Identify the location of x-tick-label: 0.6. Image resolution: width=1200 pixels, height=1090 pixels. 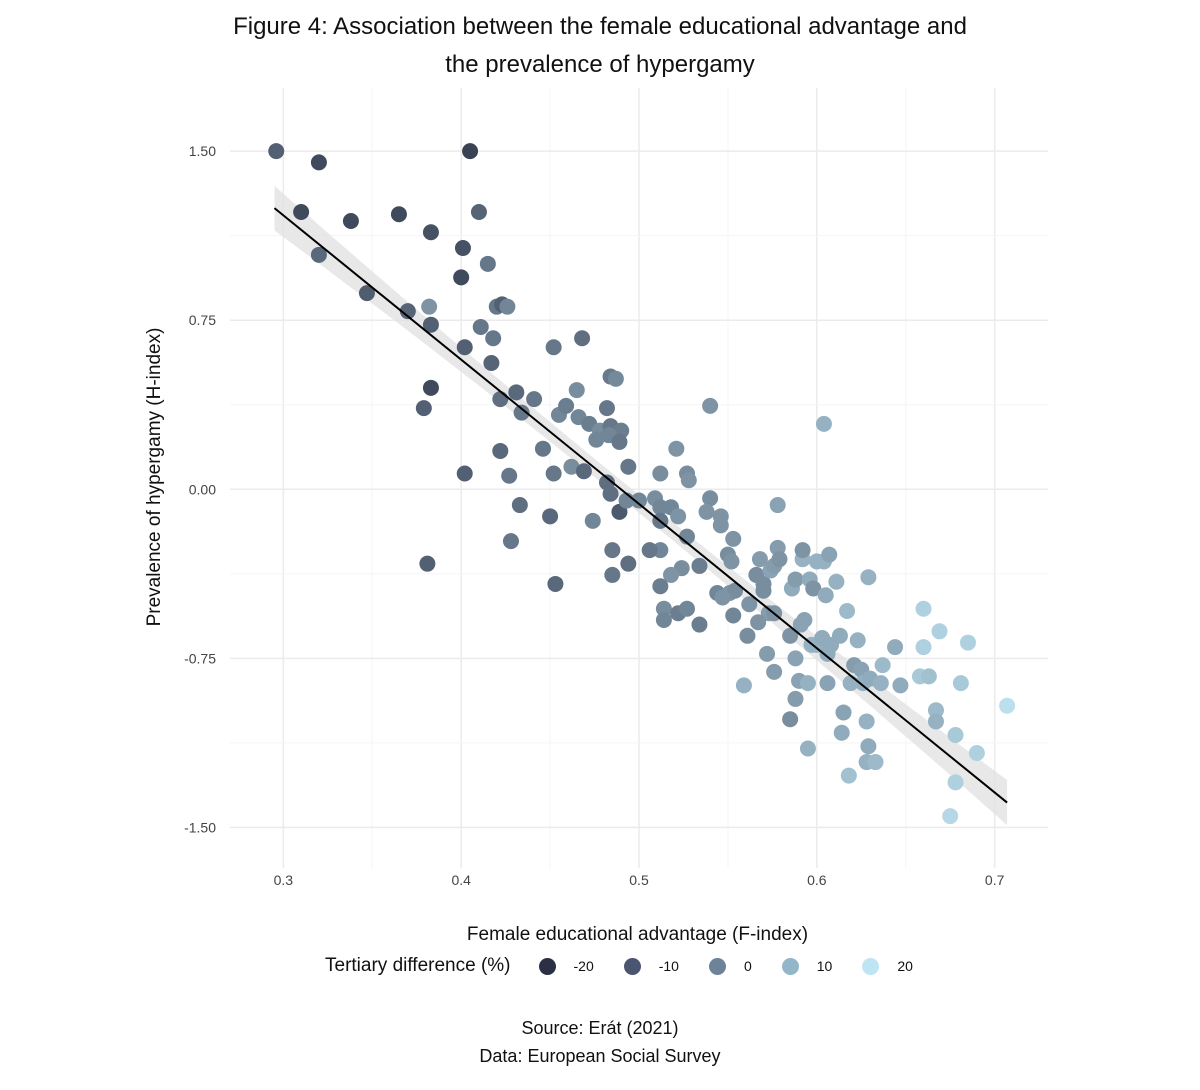
(817, 880).